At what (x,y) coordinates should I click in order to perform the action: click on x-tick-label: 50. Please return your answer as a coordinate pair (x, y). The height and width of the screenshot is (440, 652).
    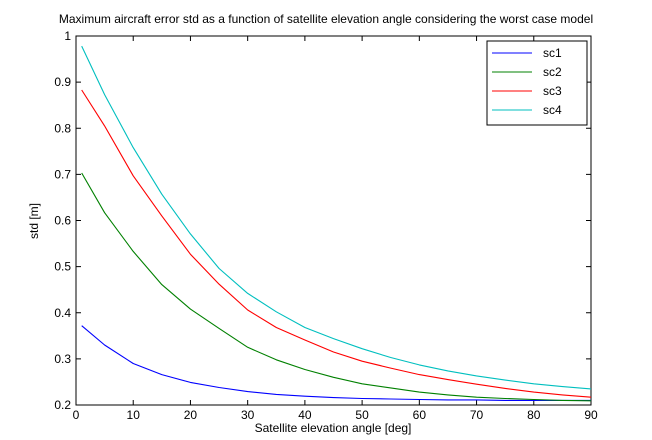
    Looking at the image, I should click on (362, 415).